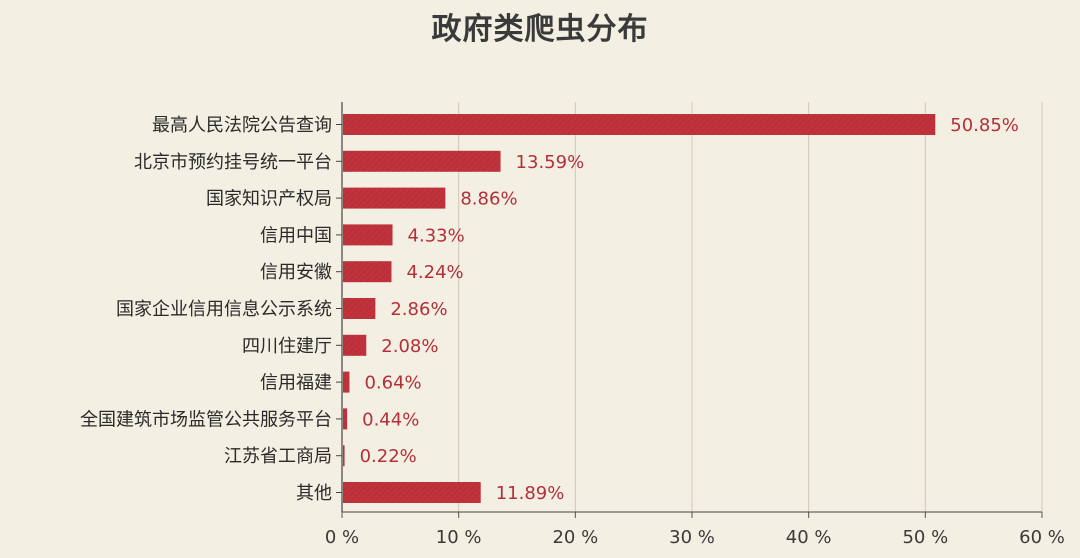 The image size is (1080, 558). What do you see at coordinates (390, 419) in the screenshot?
I see `value-label: 0.44%` at bounding box center [390, 419].